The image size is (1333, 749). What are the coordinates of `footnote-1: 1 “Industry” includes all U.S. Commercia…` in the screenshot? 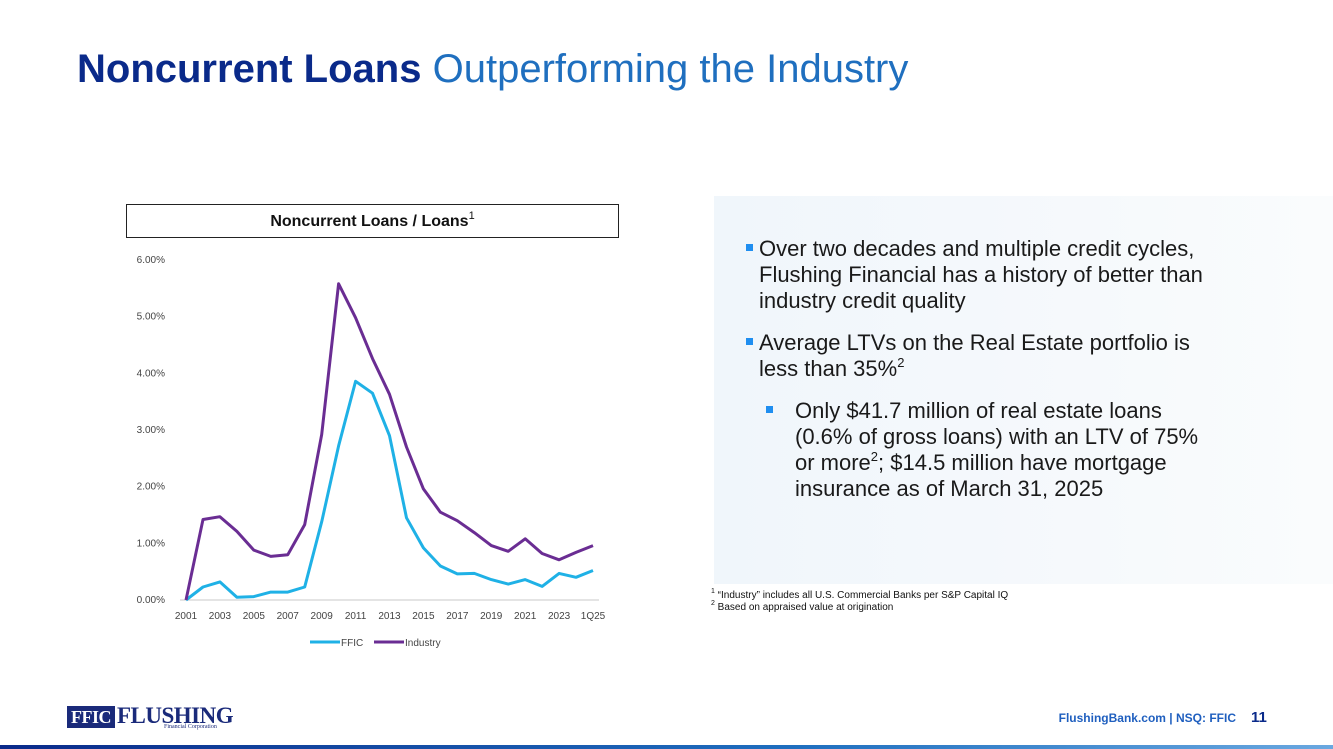 It's located at (860, 594).